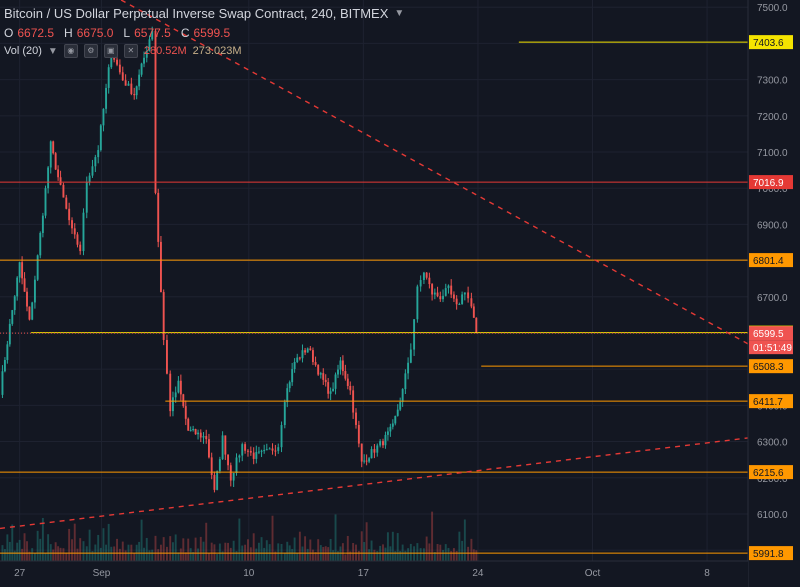 The image size is (800, 587). What do you see at coordinates (110, 51) in the screenshot?
I see `source-icon: ▣` at bounding box center [110, 51].